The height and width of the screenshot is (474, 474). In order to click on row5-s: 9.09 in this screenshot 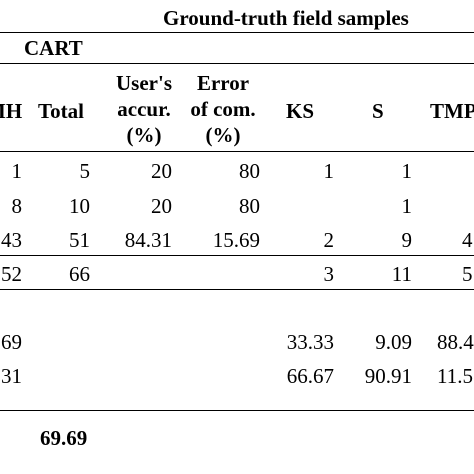, I will do `click(393, 342)`.